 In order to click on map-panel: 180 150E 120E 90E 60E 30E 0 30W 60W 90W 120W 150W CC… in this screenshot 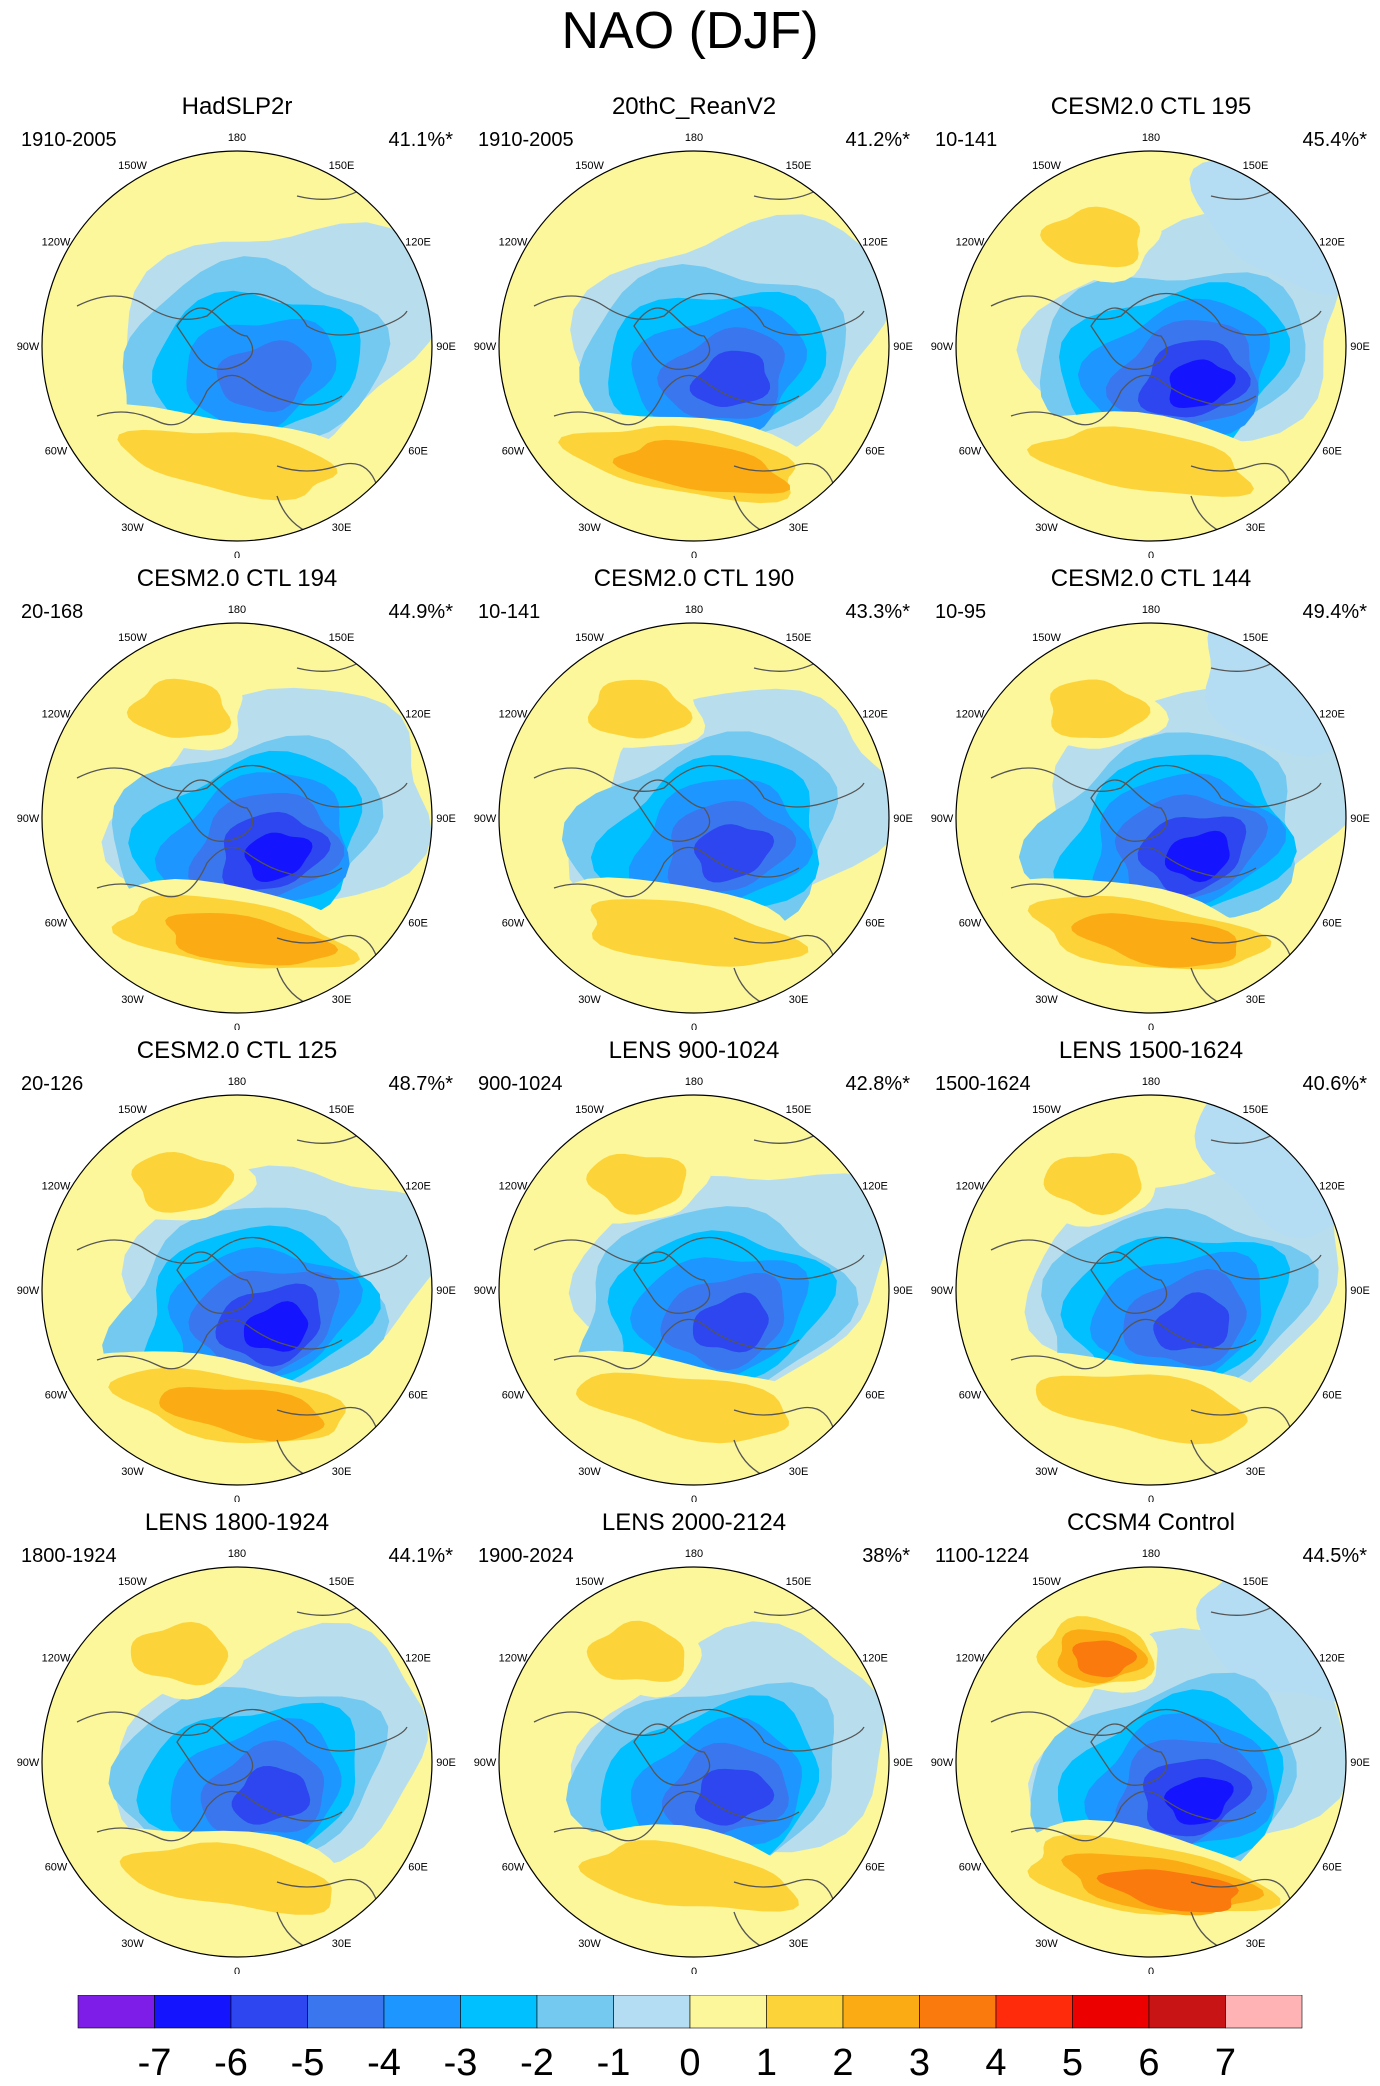, I will do `click(1151, 1739)`.